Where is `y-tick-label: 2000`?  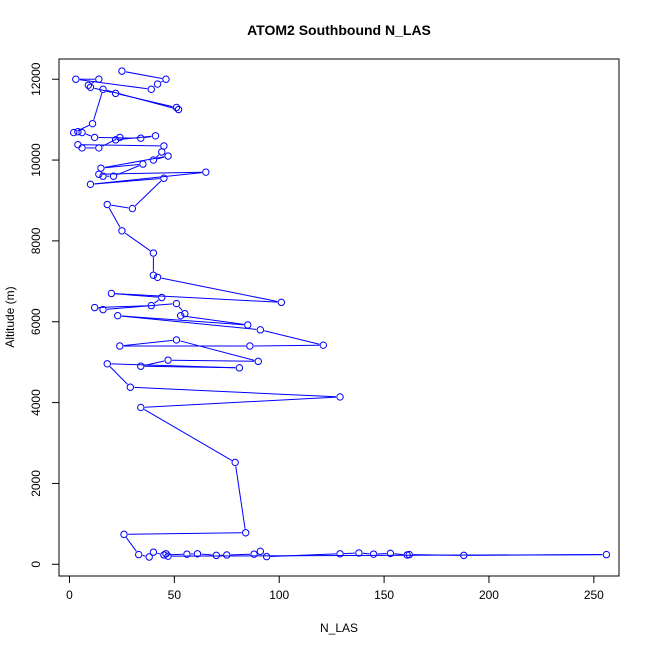 y-tick-label: 2000 is located at coordinates (36, 483).